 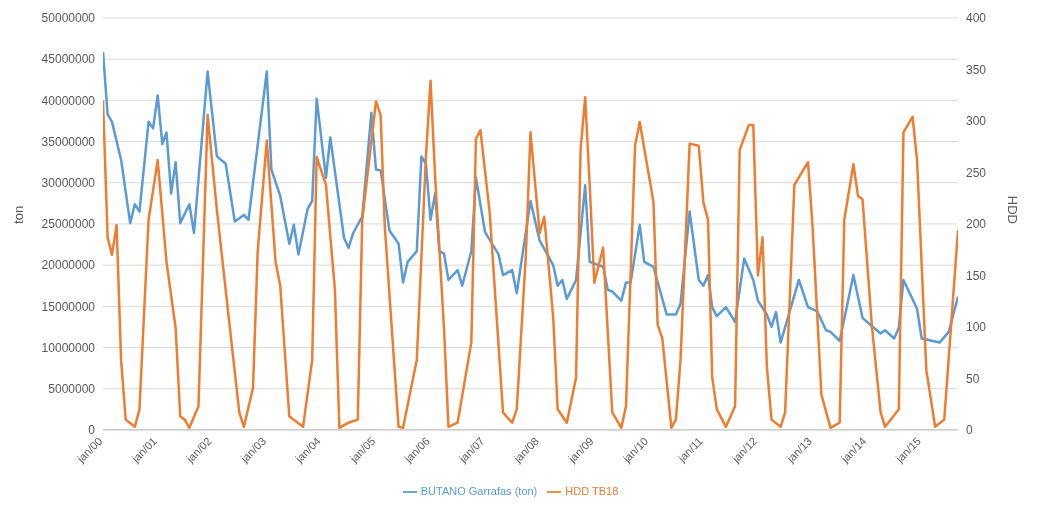 What do you see at coordinates (68, 59) in the screenshot?
I see `y-tick-label: 45000000` at bounding box center [68, 59].